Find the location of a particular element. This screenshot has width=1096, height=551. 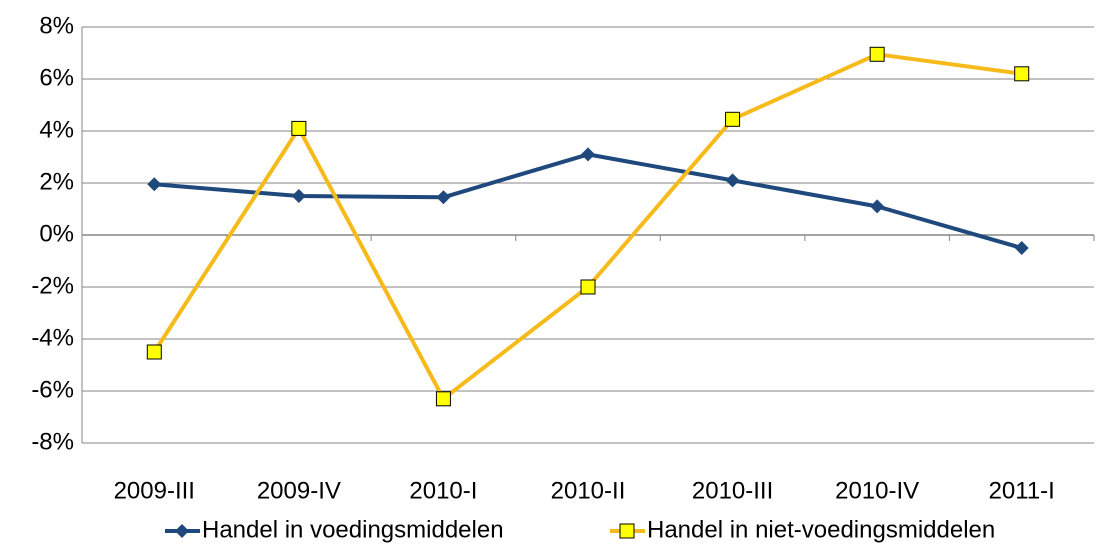

series-line is located at coordinates (588, 201).